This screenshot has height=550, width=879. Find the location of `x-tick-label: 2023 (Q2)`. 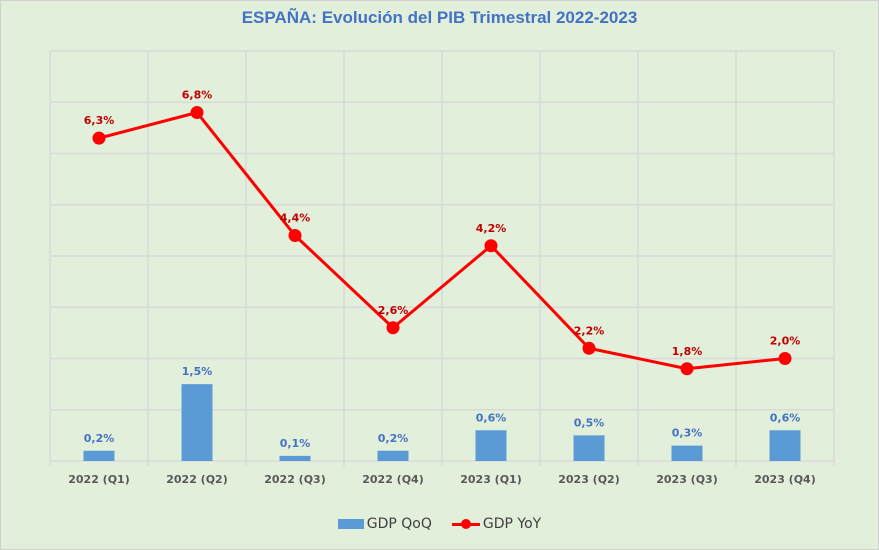

x-tick-label: 2023 (Q2) is located at coordinates (589, 479).